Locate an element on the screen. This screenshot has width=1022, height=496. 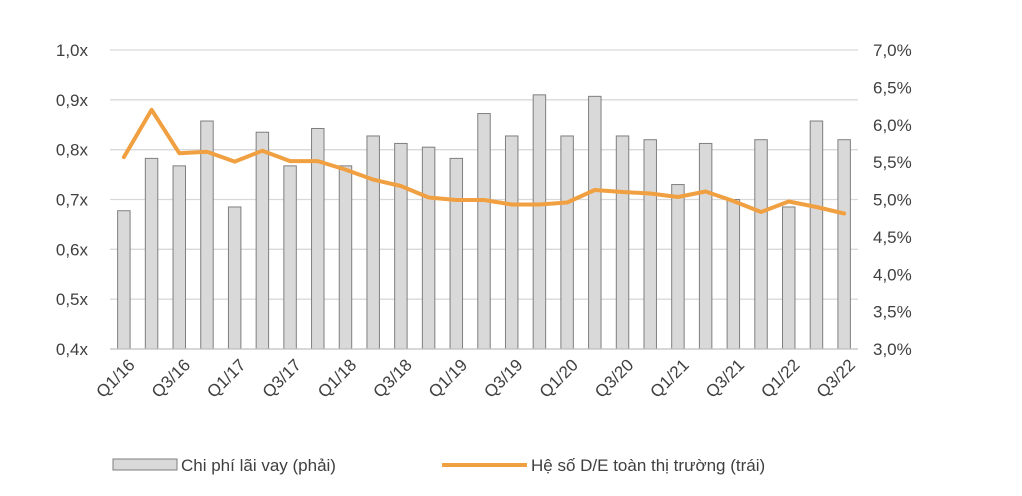
x-tick-label: Q1/20 is located at coordinates (559, 378).